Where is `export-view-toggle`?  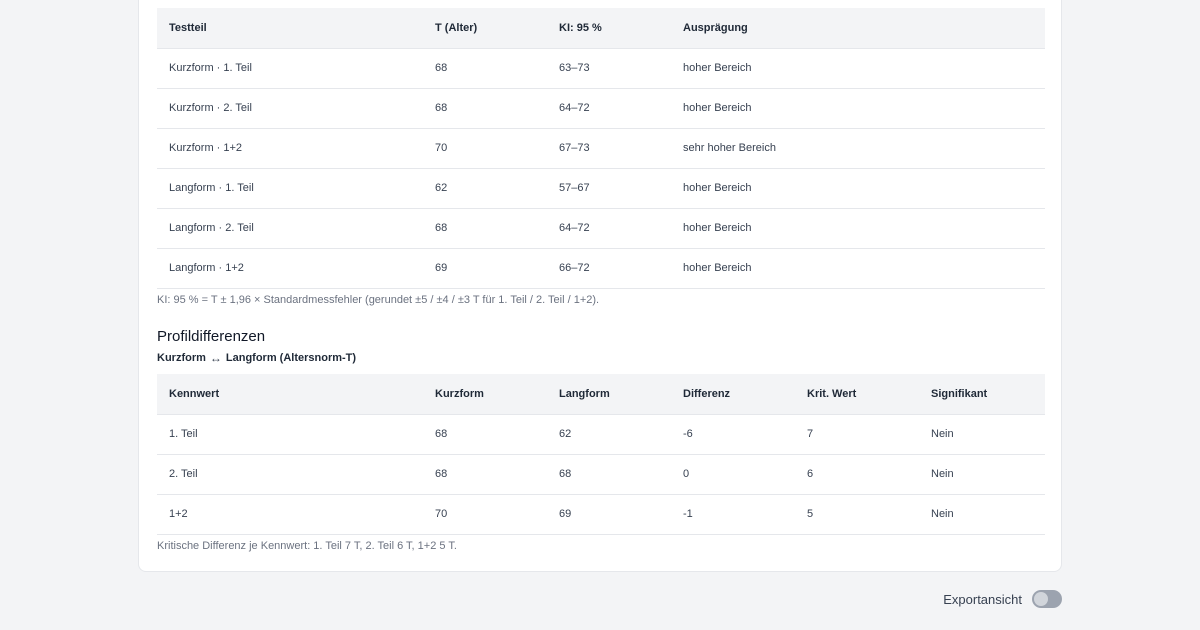
export-view-toggle is located at coordinates (1047, 599).